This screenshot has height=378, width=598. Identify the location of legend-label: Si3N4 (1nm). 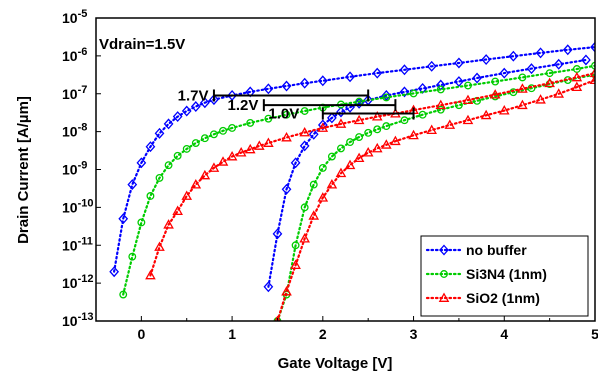
(506, 274).